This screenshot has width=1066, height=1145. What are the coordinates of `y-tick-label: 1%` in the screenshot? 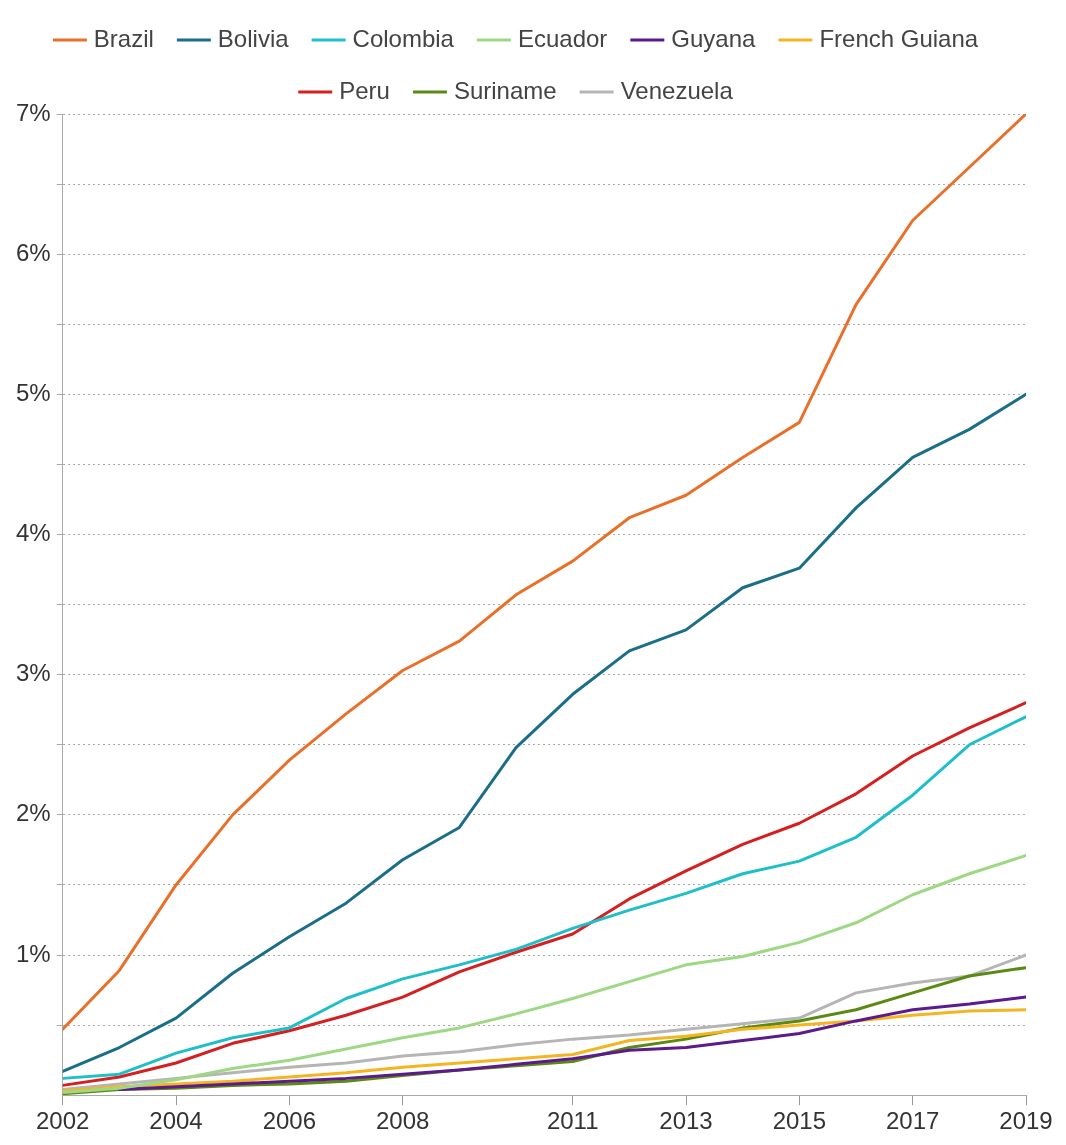 It's located at (33, 953).